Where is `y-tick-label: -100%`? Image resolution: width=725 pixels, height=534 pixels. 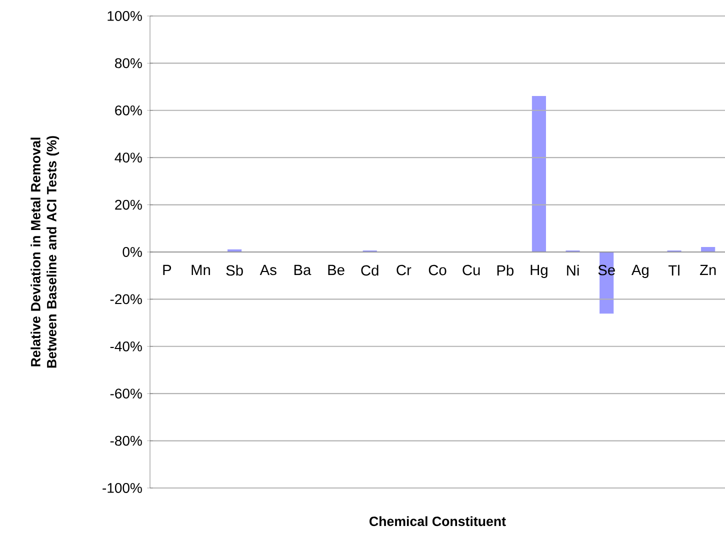
y-tick-label: -100% is located at coordinates (122, 488).